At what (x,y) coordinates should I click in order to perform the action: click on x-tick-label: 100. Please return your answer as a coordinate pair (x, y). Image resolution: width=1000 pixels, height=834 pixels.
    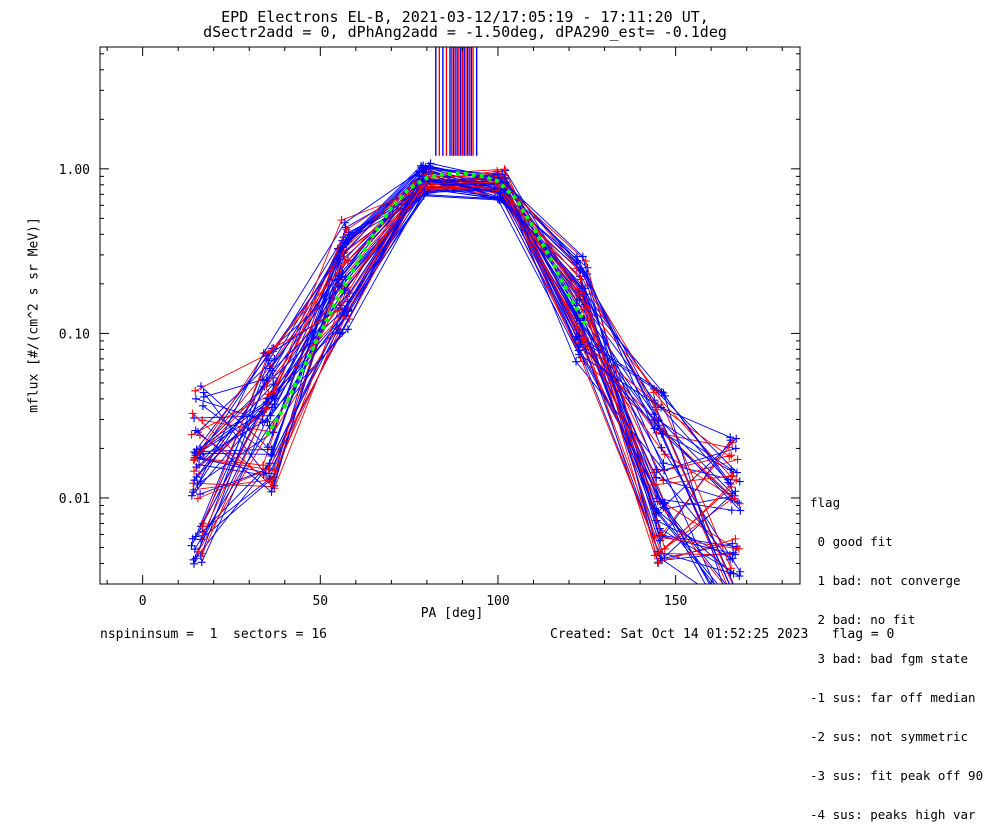
    Looking at the image, I should click on (497, 601).